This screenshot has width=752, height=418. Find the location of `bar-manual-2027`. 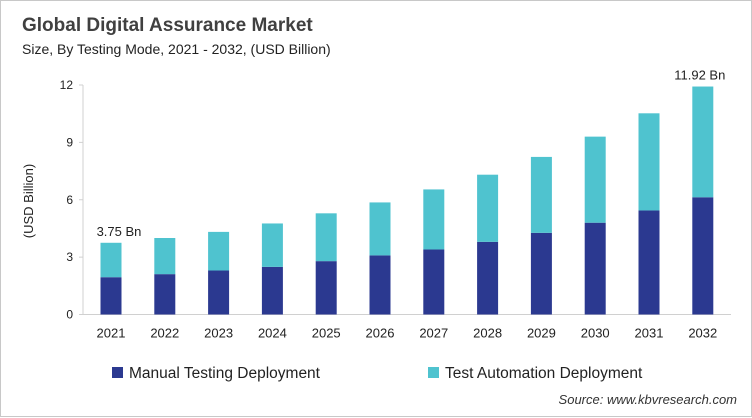

bar-manual-2027 is located at coordinates (434, 282).